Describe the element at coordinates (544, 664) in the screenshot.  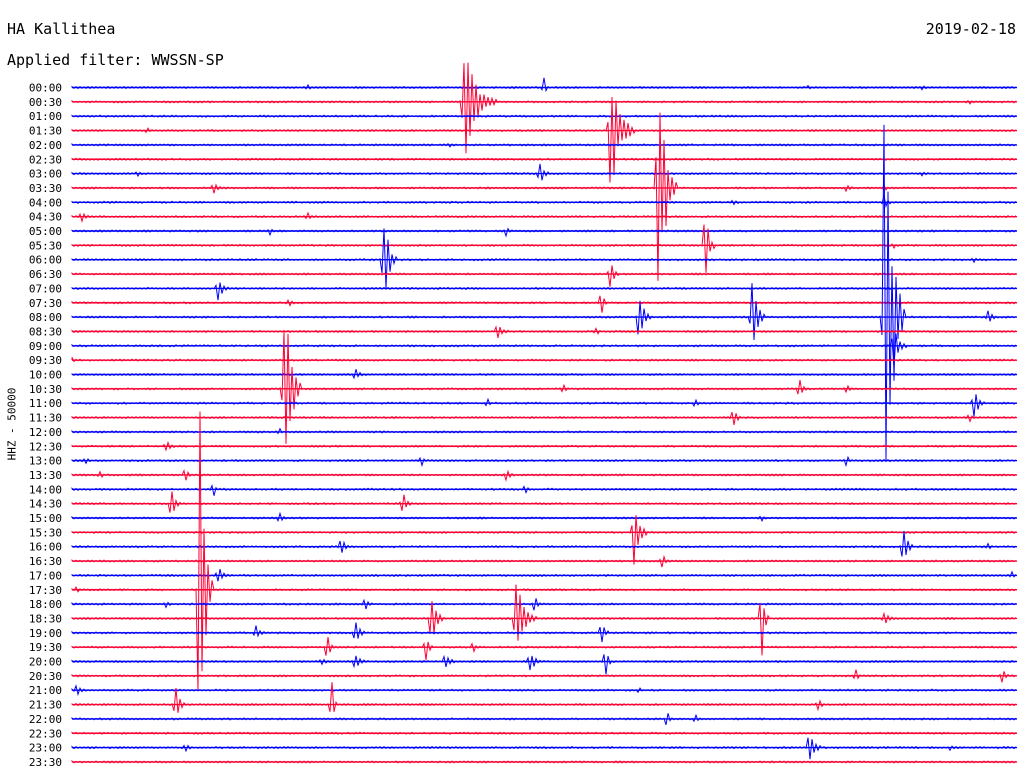
I see `trace-row-2000` at that location.